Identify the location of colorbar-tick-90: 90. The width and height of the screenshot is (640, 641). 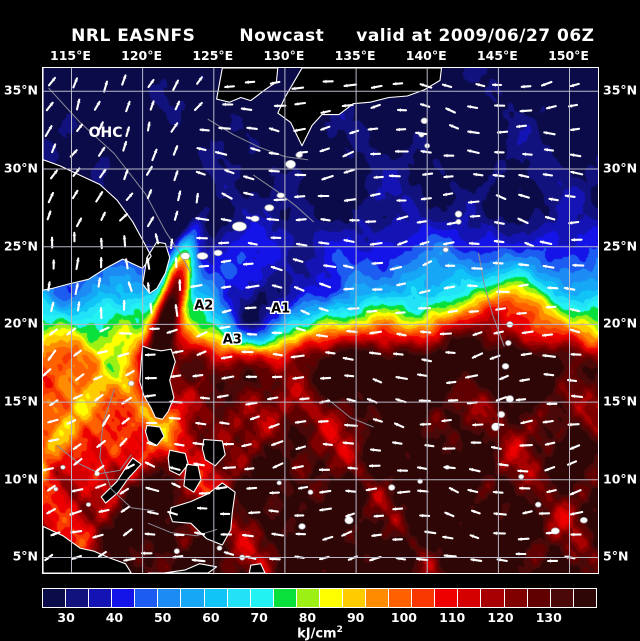
(355, 617).